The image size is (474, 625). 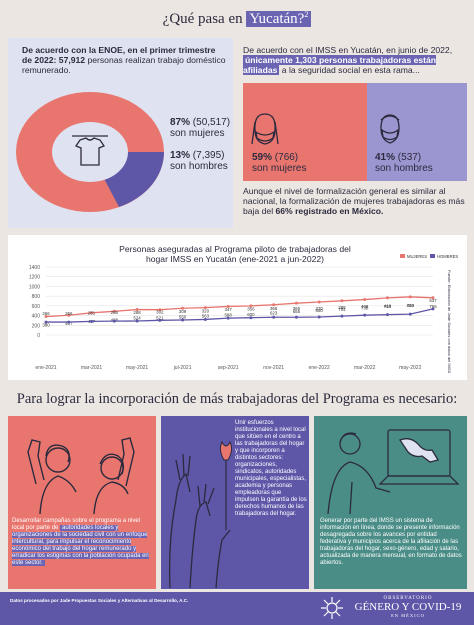 I want to click on woman-mask-icon, so click(x=265, y=129).